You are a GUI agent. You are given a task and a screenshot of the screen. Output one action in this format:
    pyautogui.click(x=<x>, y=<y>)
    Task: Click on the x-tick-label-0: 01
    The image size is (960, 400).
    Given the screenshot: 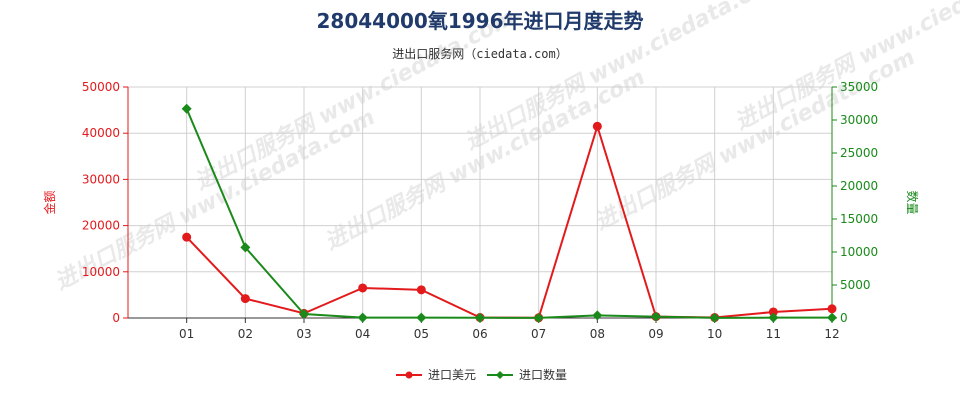 What is the action you would take?
    pyautogui.click(x=186, y=334)
    